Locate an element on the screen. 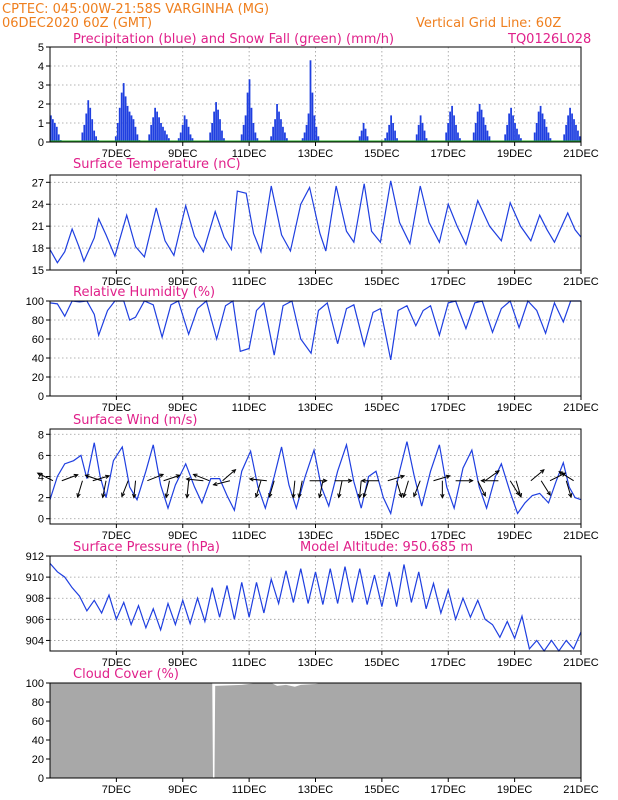 This screenshot has height=800, width=618. station-header: CPTEC: 045:00W-21:58S VARGINHA (MG) is located at coordinates (135, 9).